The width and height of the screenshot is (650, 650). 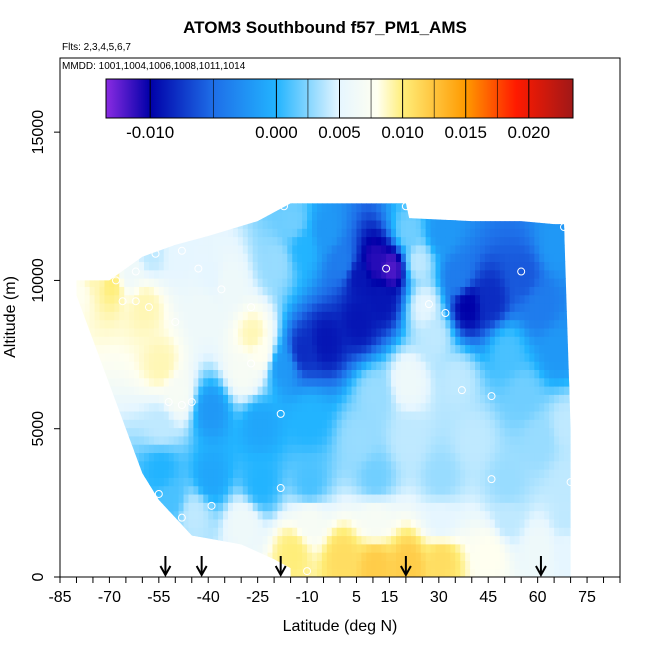 I want to click on observation-marker, so click(x=405, y=206).